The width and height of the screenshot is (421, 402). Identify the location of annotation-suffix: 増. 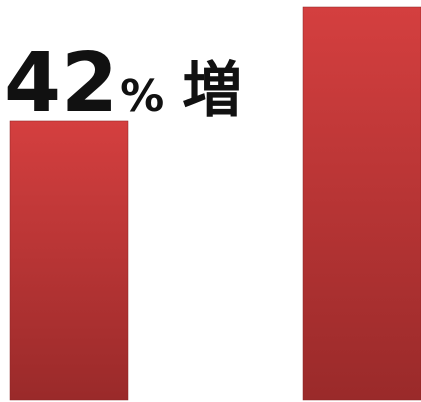
(212, 91).